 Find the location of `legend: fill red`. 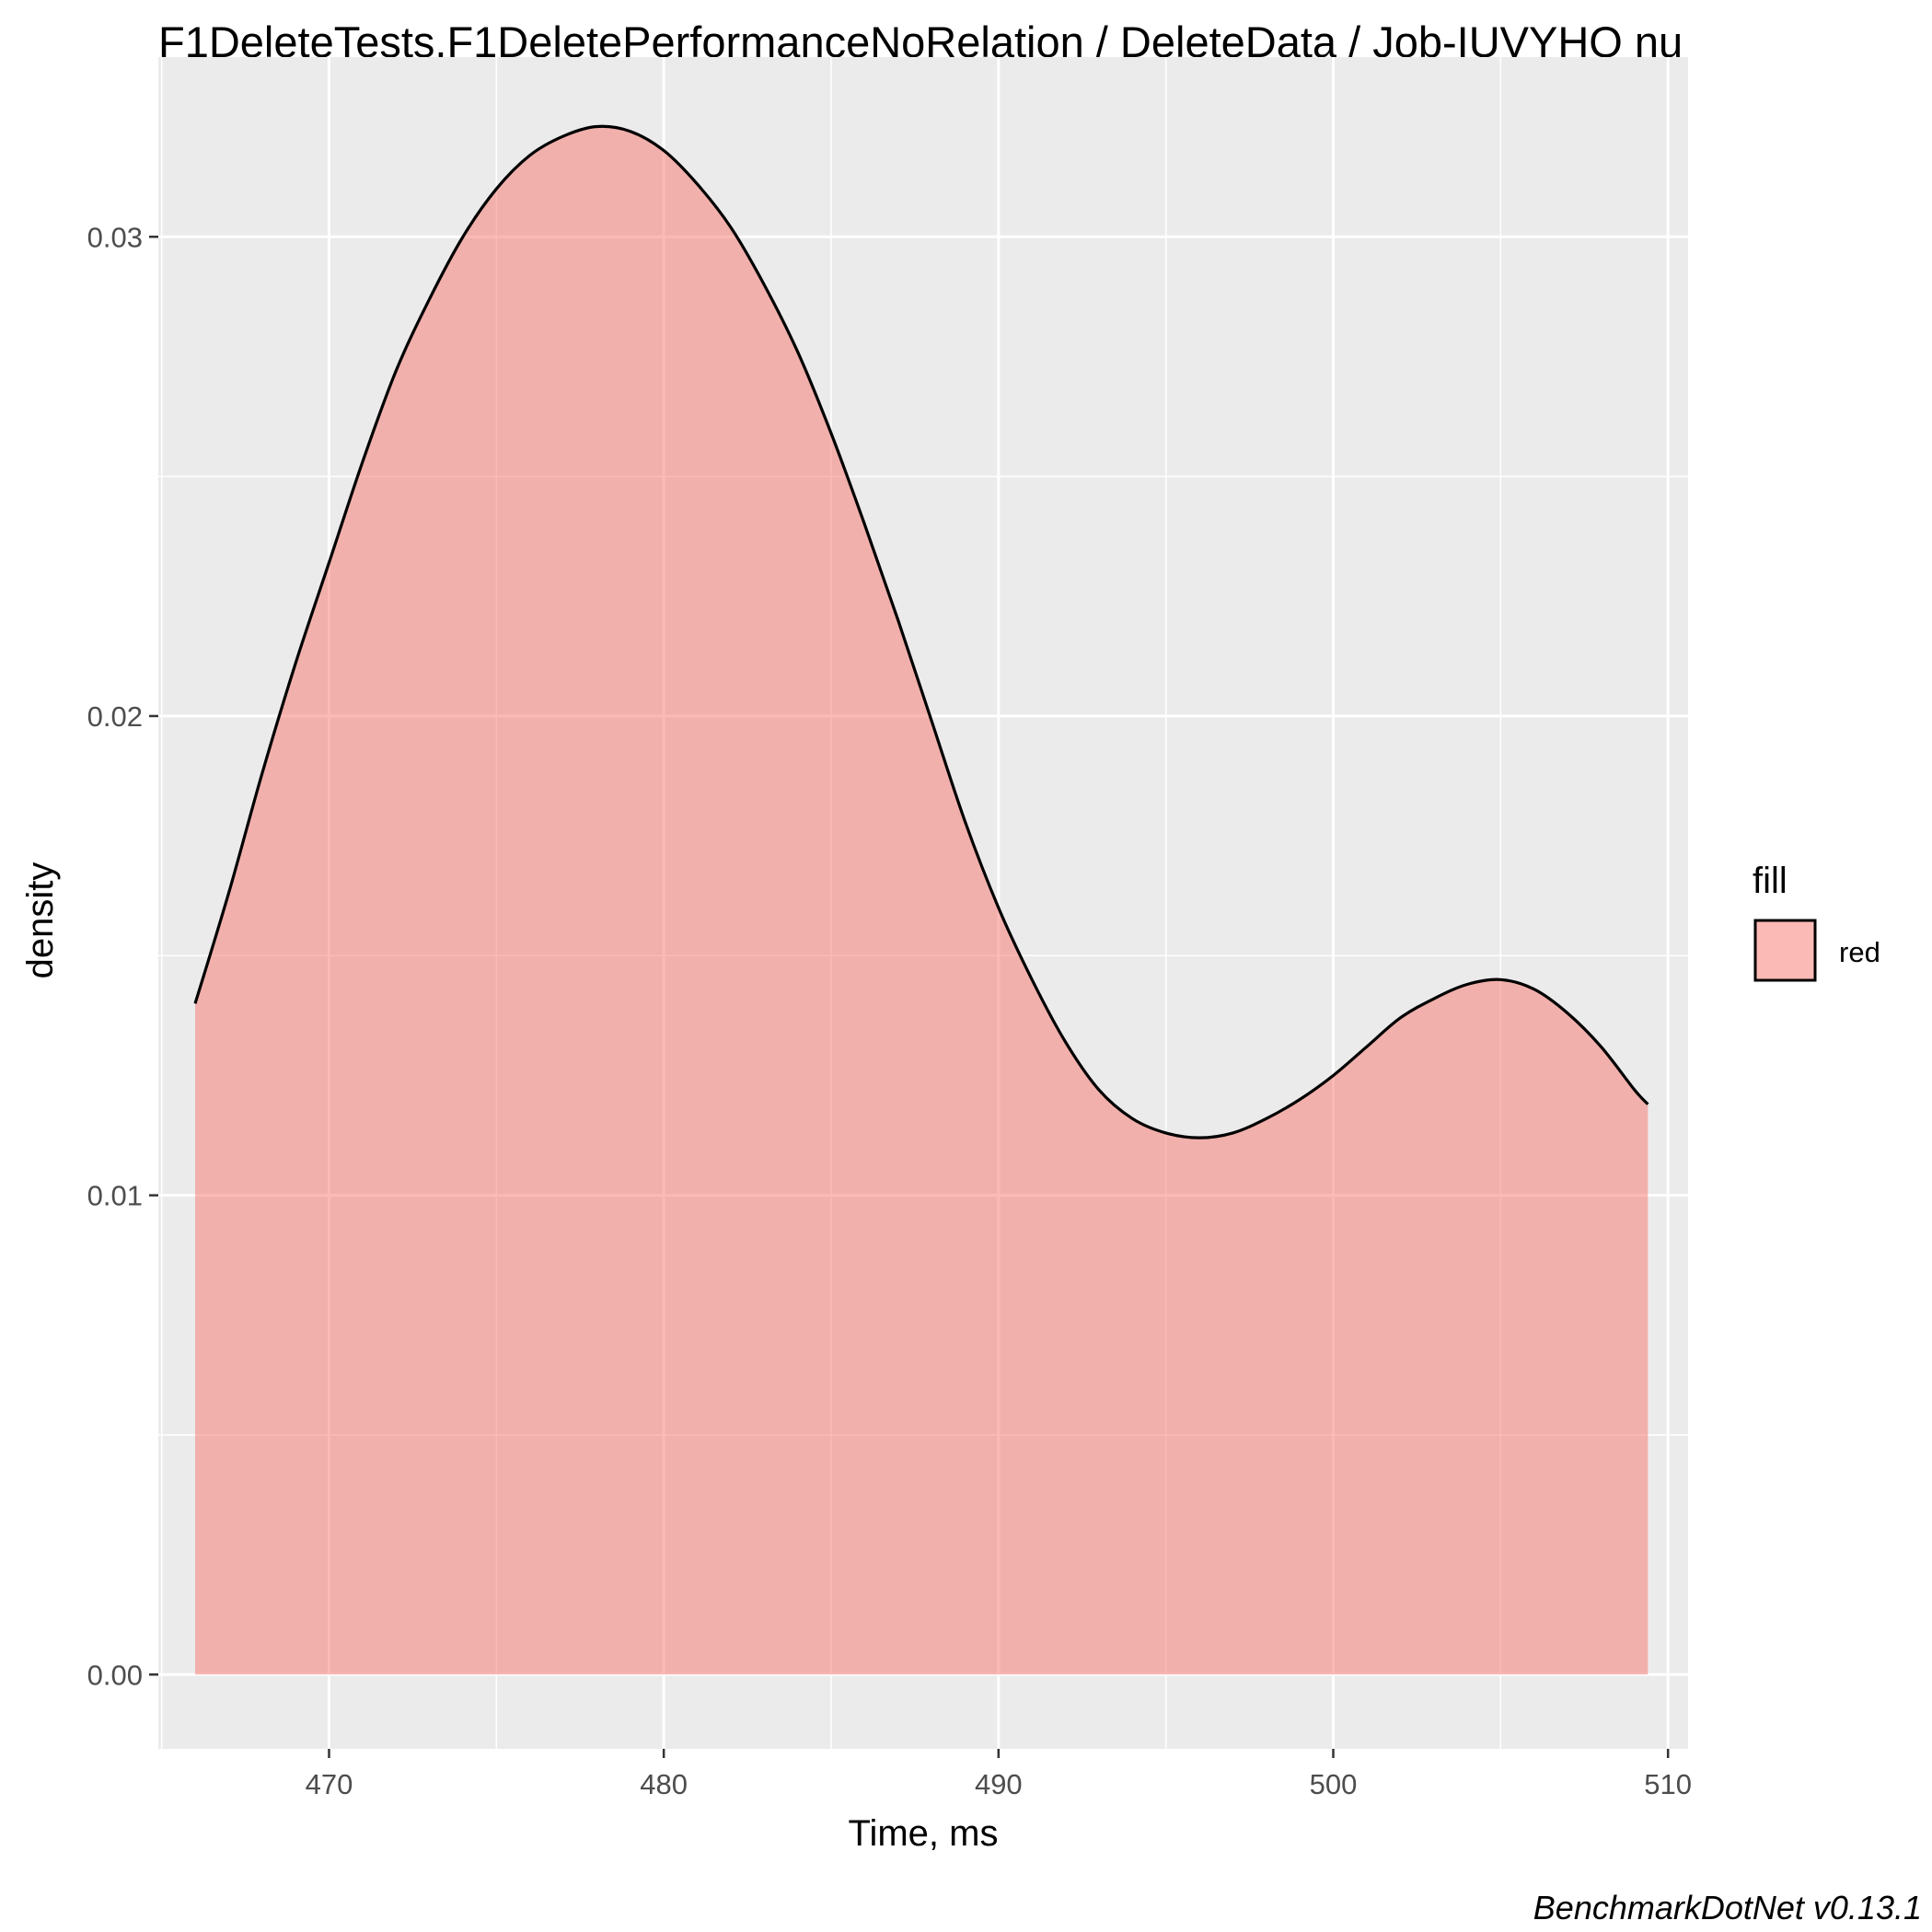

legend: fill red is located at coordinates (1817, 922).